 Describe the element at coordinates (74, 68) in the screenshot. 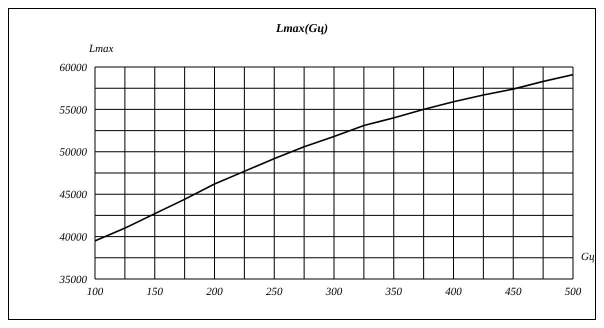

I see `y-tick-label: 60000` at that location.